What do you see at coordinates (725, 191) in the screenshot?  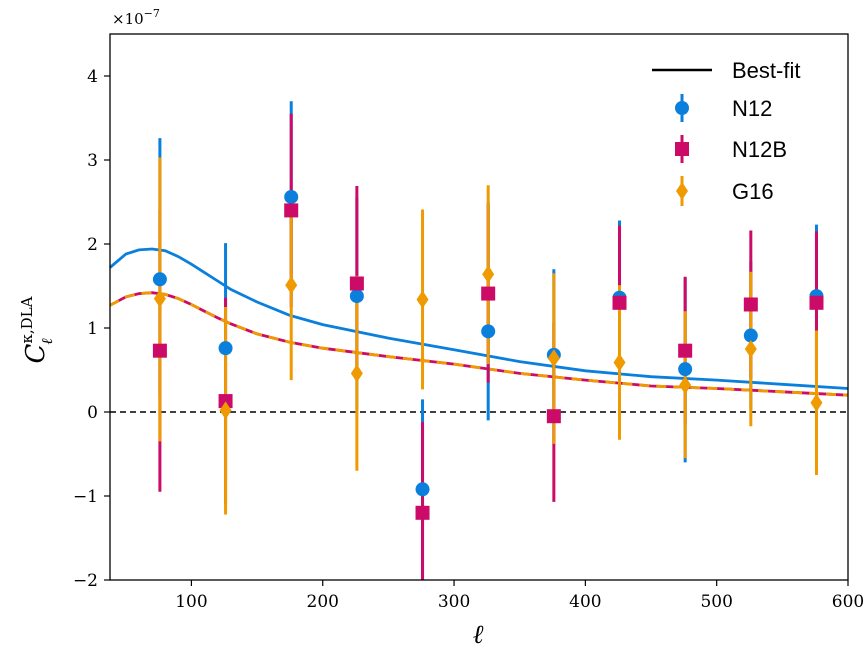 I see `legend-entry-g16: G16` at bounding box center [725, 191].